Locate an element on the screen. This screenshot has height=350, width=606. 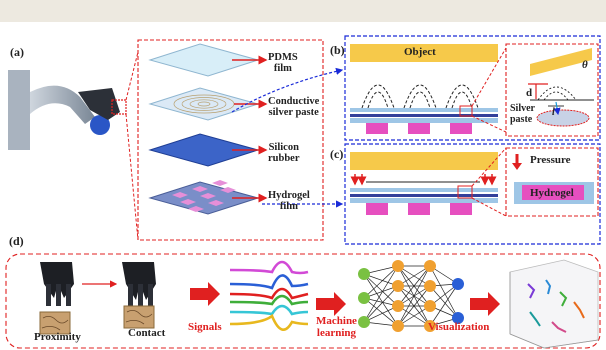
visualization-3d-plot is located at coordinates (554, 304).